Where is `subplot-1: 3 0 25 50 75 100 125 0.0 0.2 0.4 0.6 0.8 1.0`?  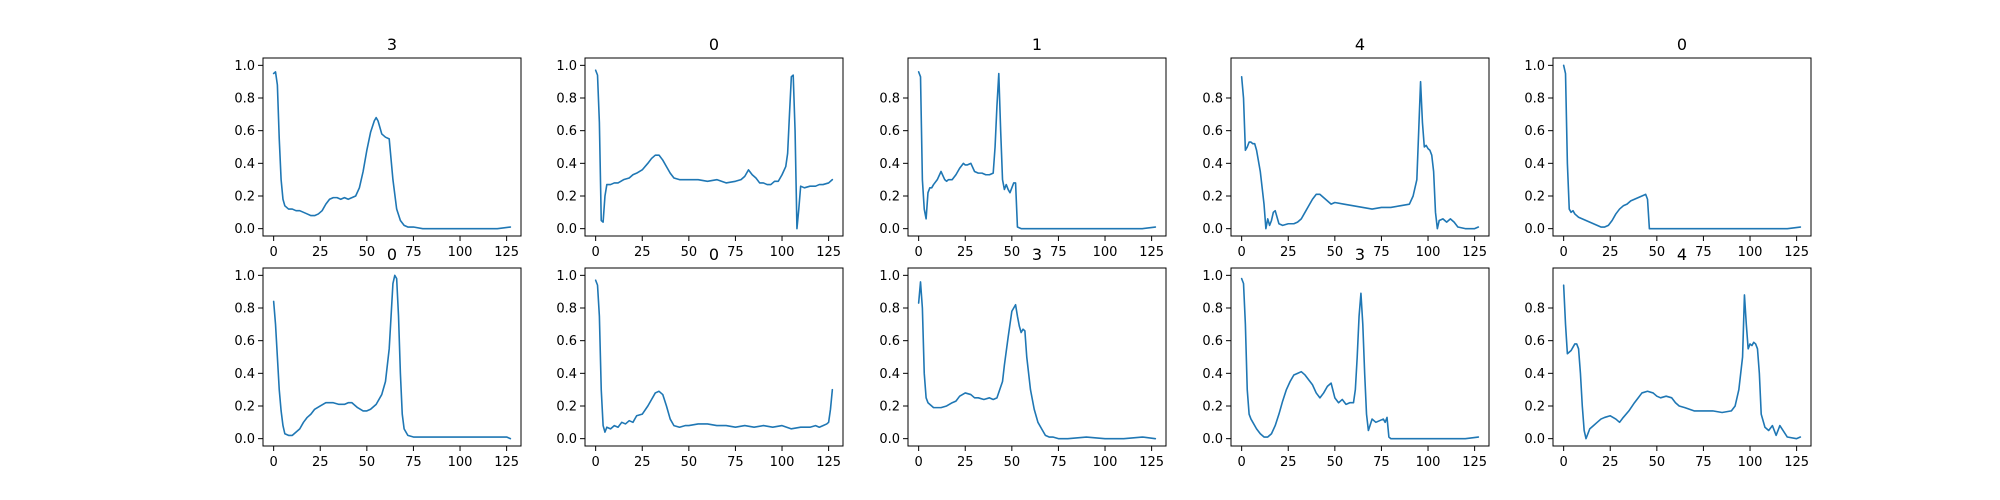
subplot-1: 3 0 25 50 75 100 125 0.0 0.2 0.4 0.6 0.8 1.0 is located at coordinates (378, 147).